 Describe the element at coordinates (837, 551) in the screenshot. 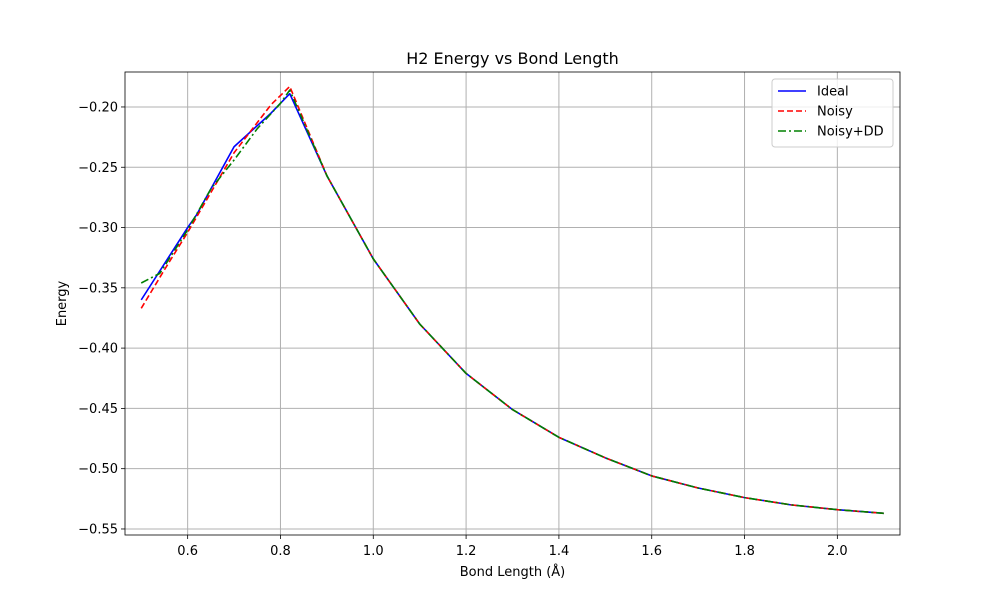

I see `x-tick-label: 2.0` at that location.